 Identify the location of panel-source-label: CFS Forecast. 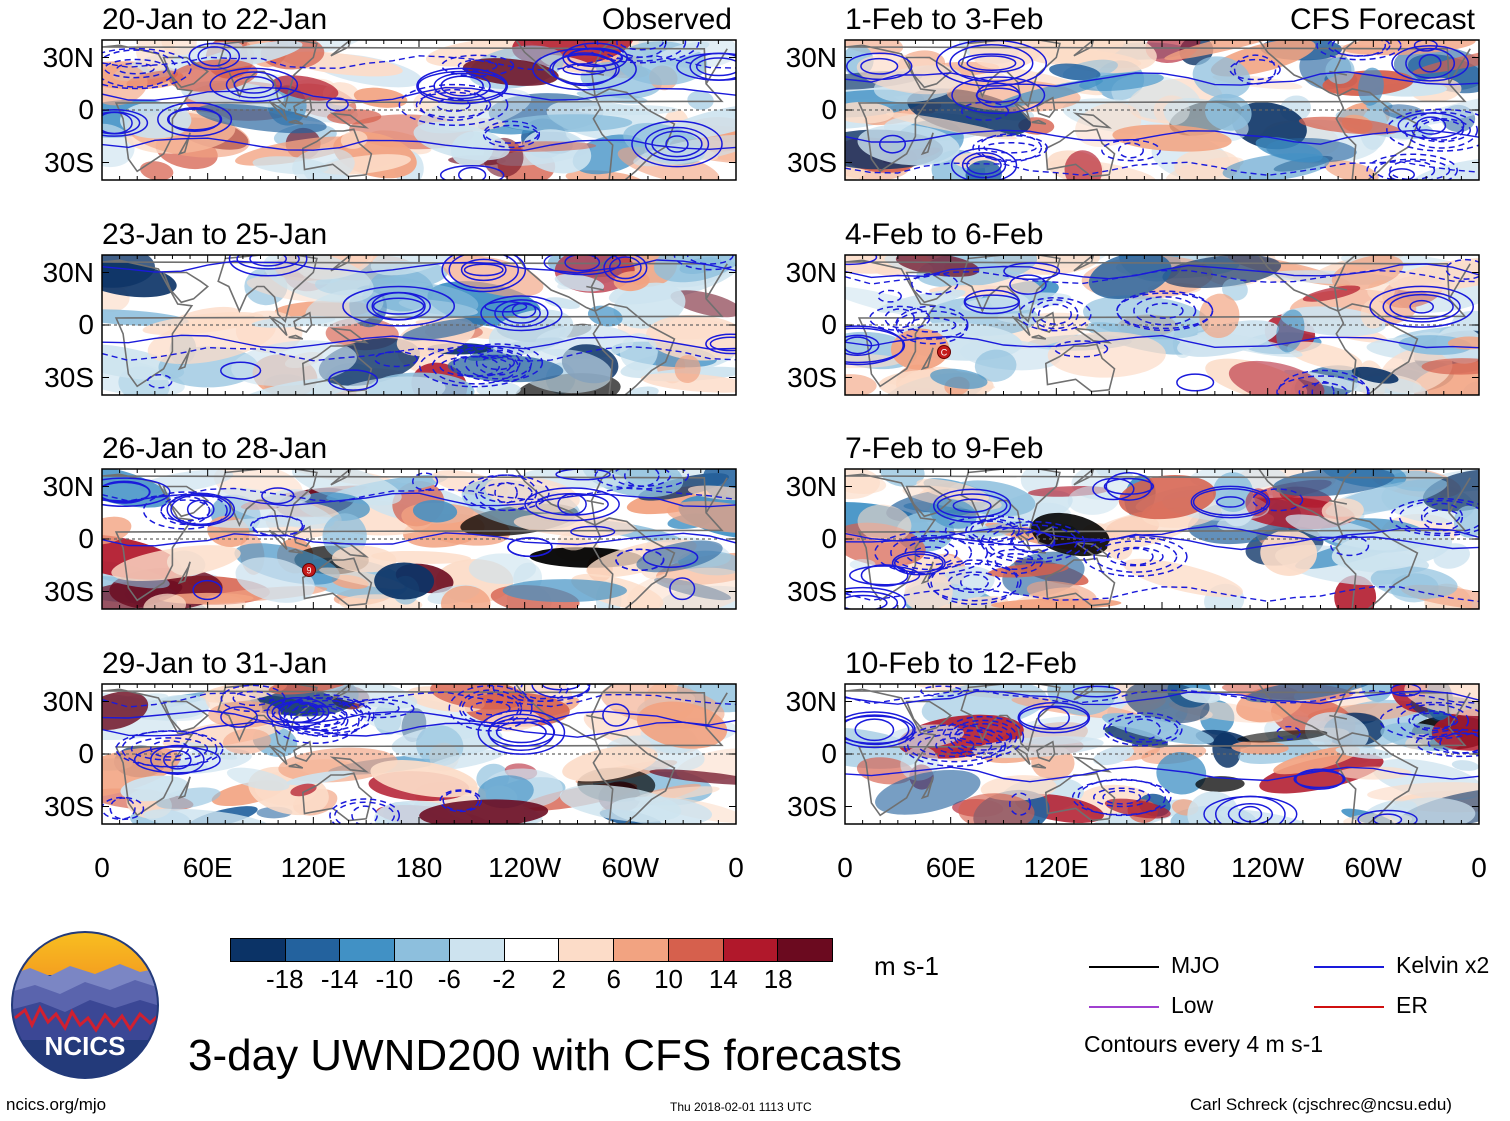
(1382, 19).